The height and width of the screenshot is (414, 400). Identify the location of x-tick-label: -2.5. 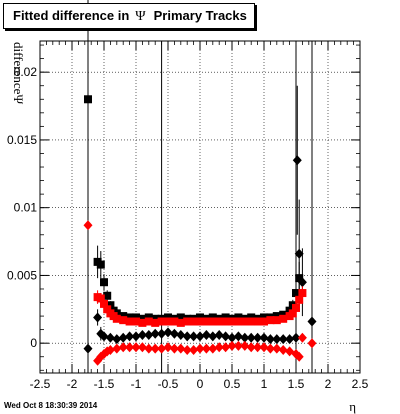
(40, 384).